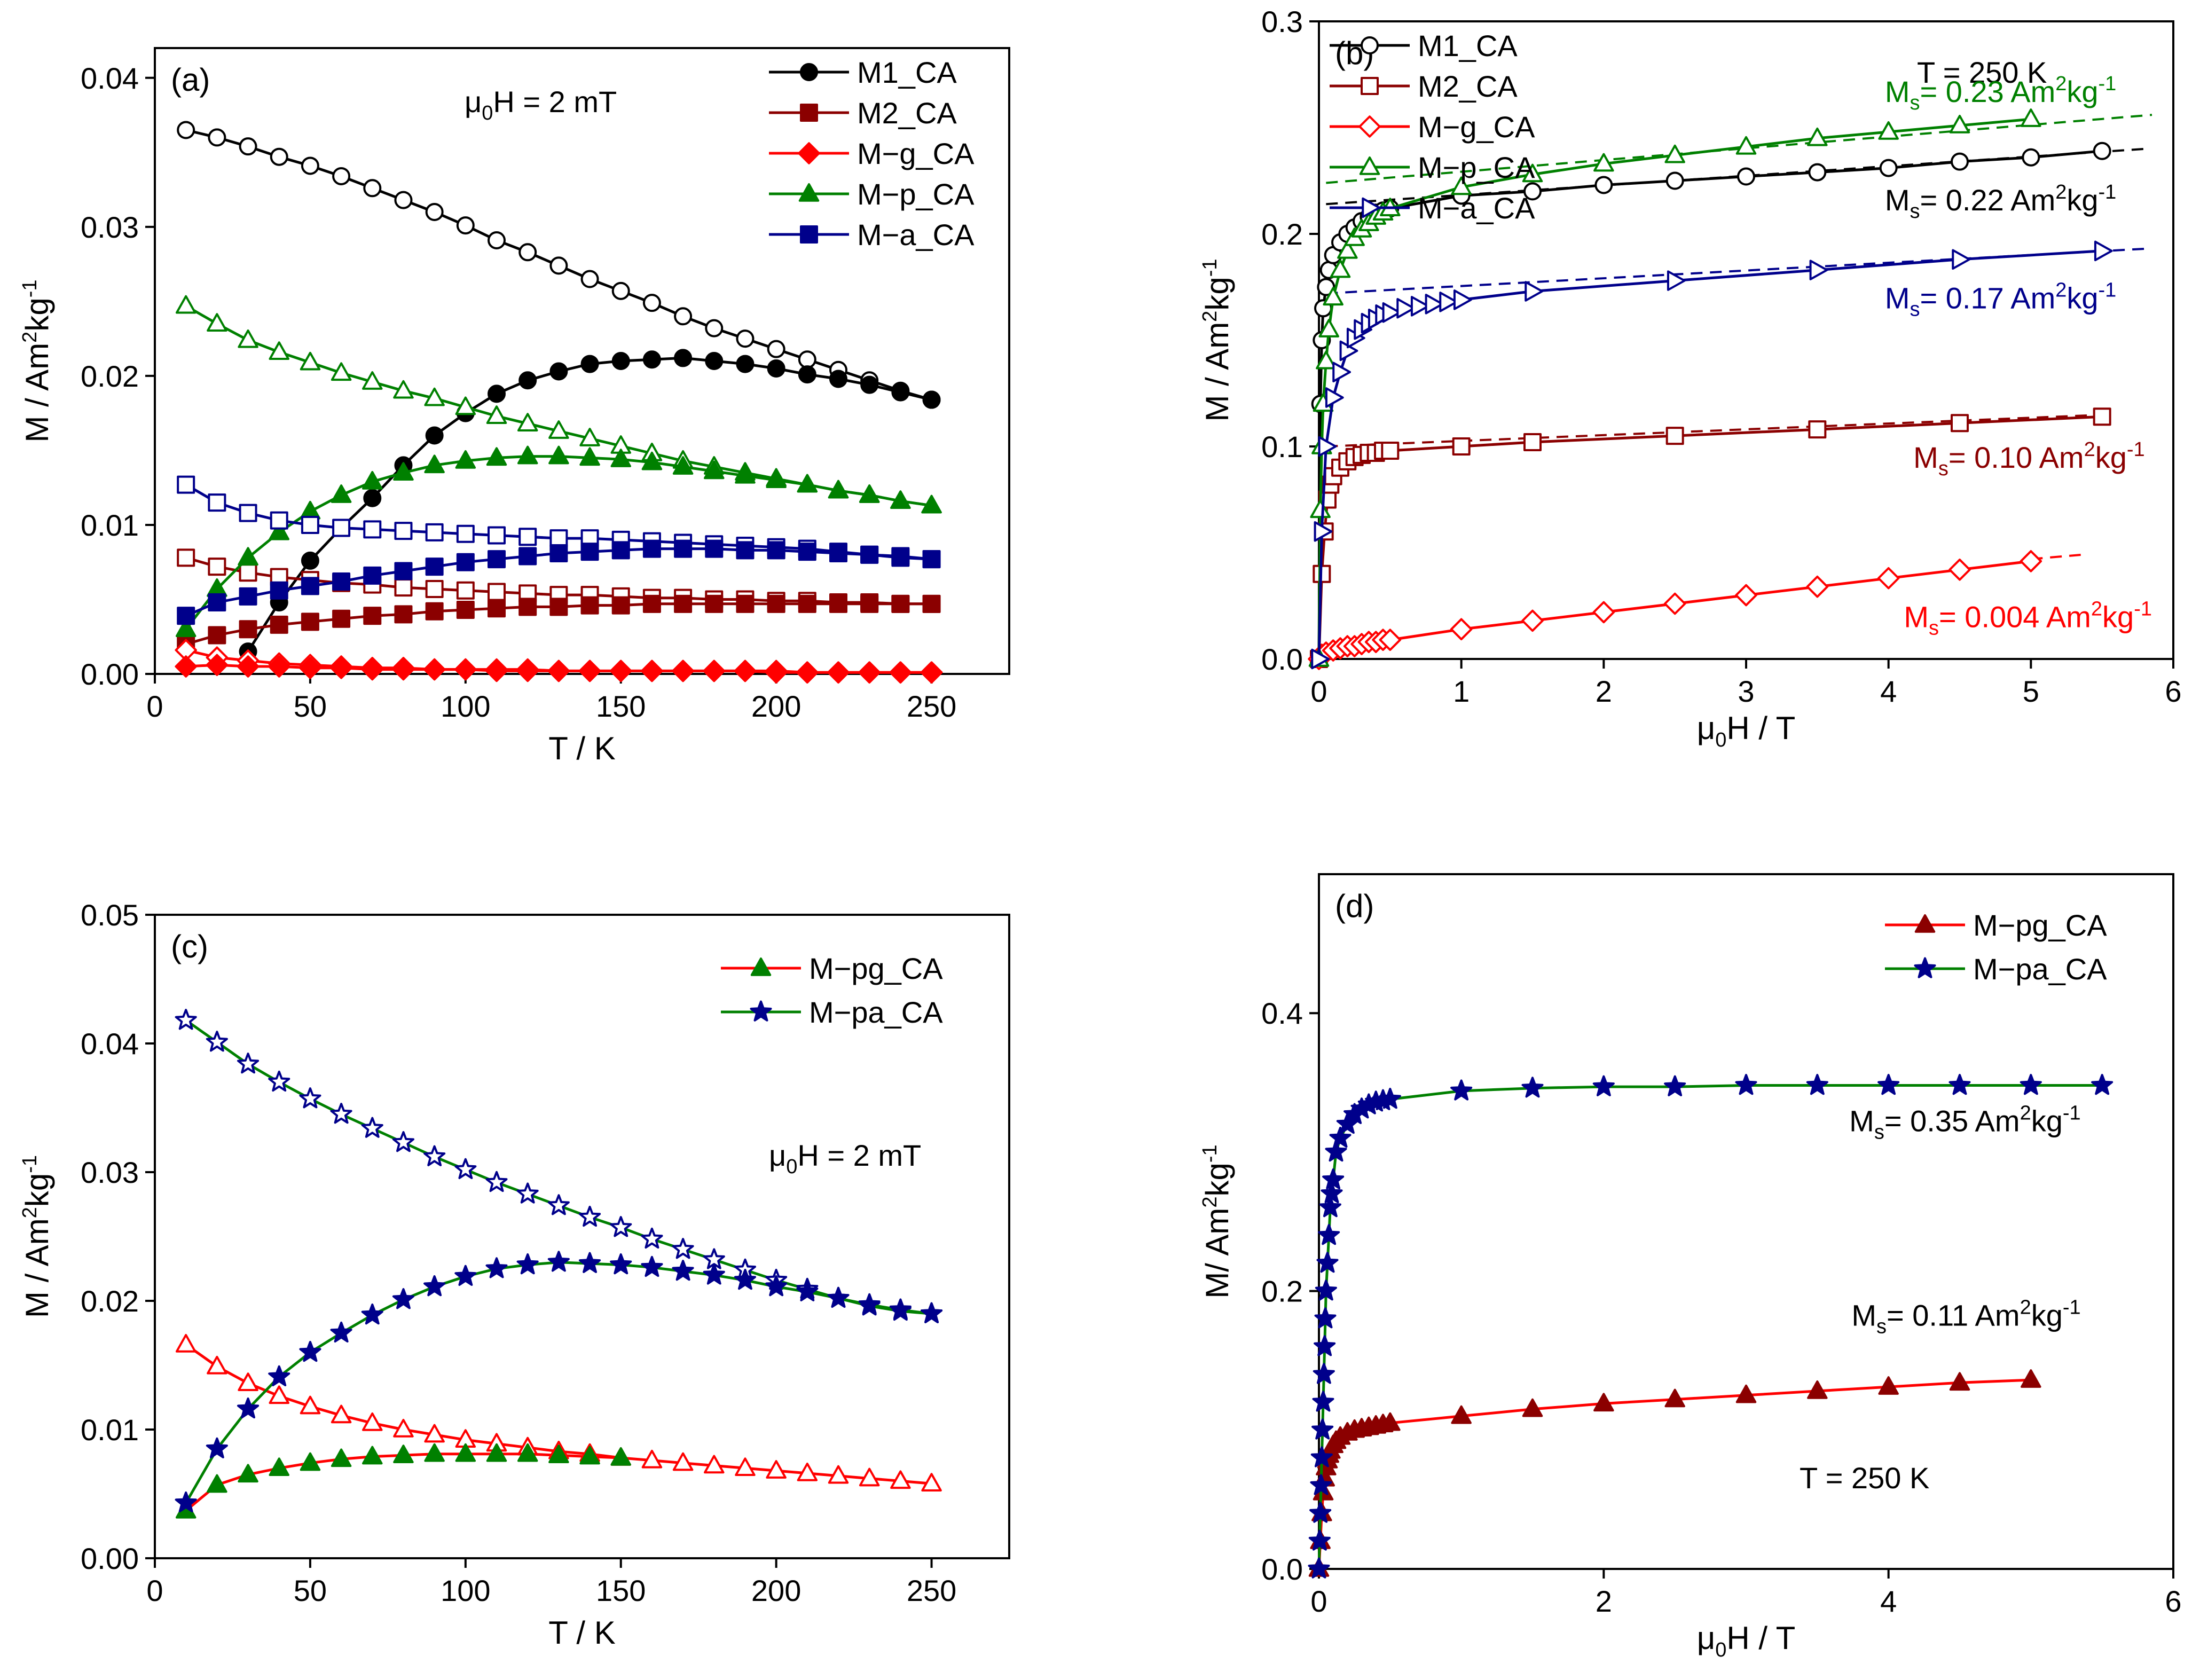 The height and width of the screenshot is (1680, 2200). What do you see at coordinates (1988, 91) in the screenshot?
I see `ms-value: = 0.23 Am` at bounding box center [1988, 91].